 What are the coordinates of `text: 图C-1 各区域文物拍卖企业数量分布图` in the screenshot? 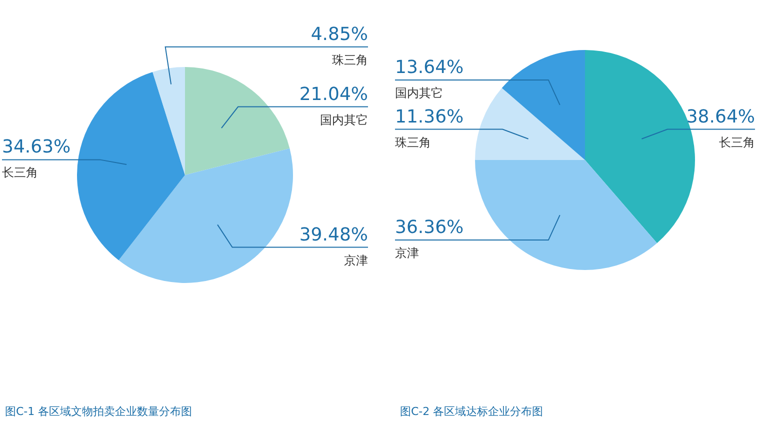 It's located at (98, 411).